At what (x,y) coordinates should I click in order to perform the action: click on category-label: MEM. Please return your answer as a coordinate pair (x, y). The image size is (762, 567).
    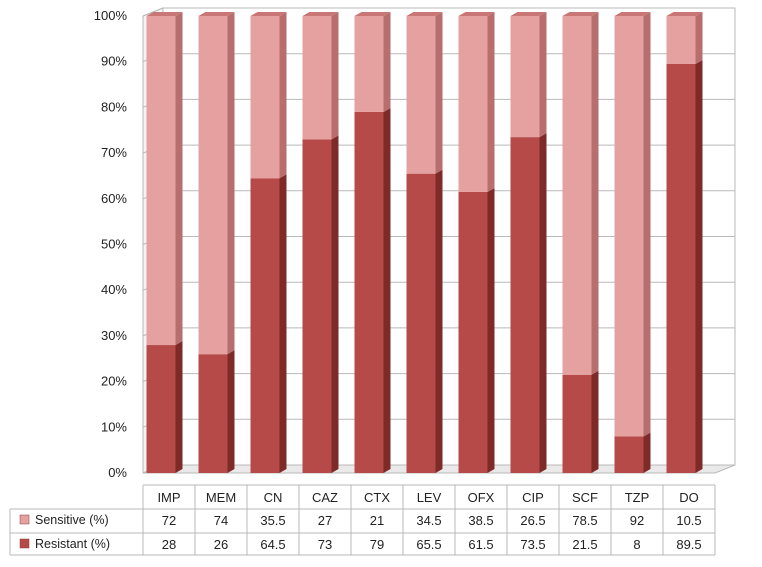
    Looking at the image, I should click on (221, 497).